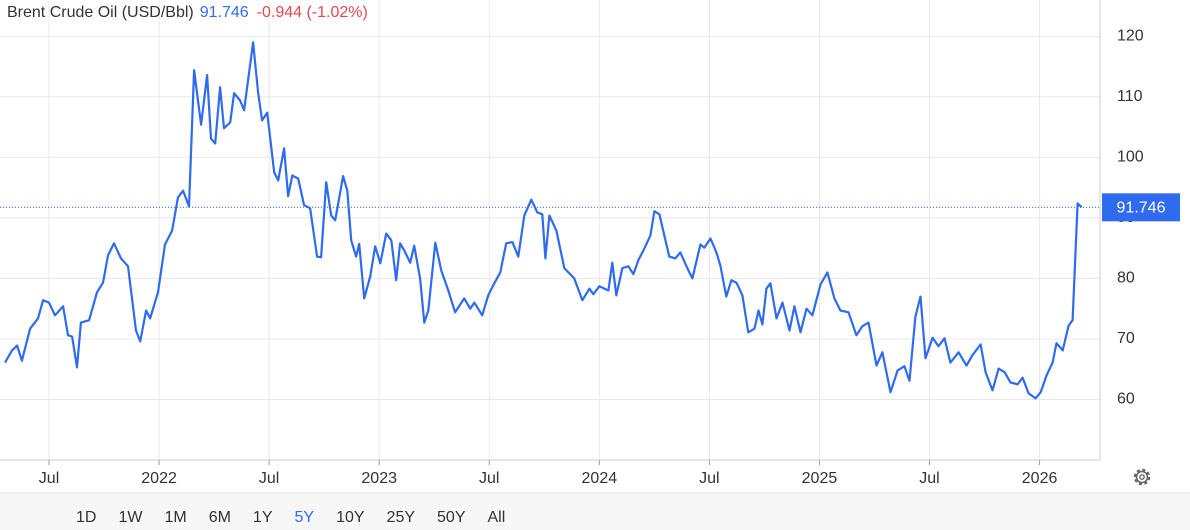 The image size is (1190, 530). I want to click on y-tick-label: 100, so click(1130, 157).